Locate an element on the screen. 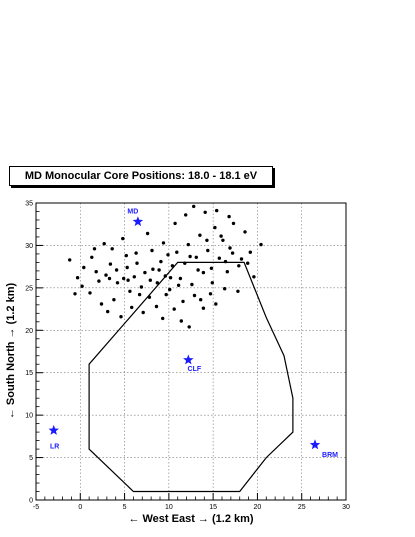  x-tick-label: 0 is located at coordinates (80, 507).